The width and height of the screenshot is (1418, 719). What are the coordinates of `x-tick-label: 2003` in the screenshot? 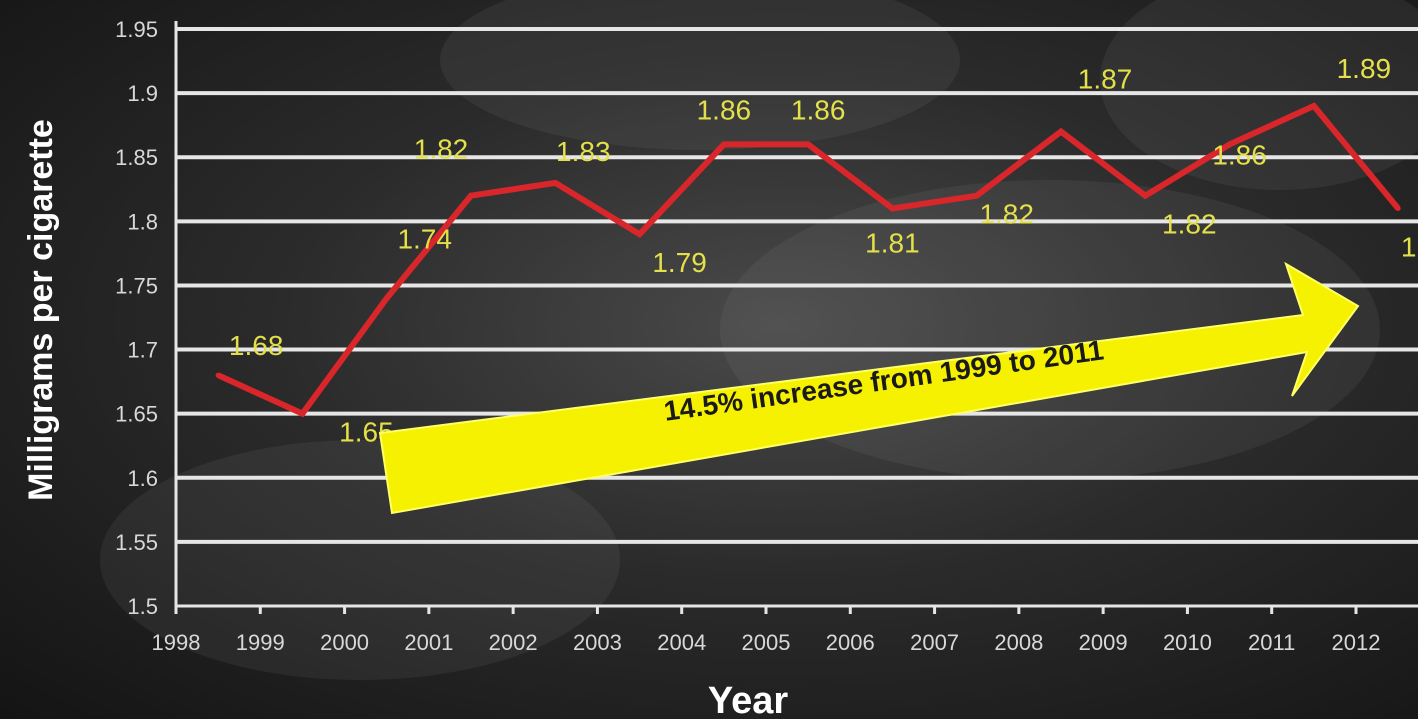 It's located at (597, 642).